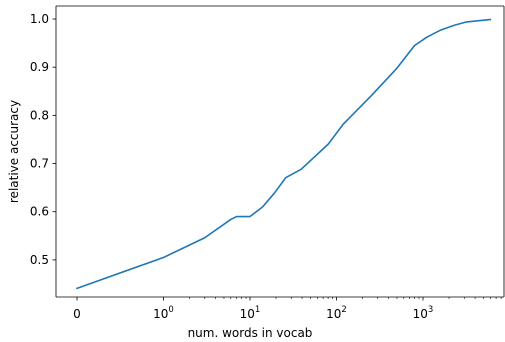  What do you see at coordinates (39, 260) in the screenshot?
I see `y-tick-label: 0.5` at bounding box center [39, 260].